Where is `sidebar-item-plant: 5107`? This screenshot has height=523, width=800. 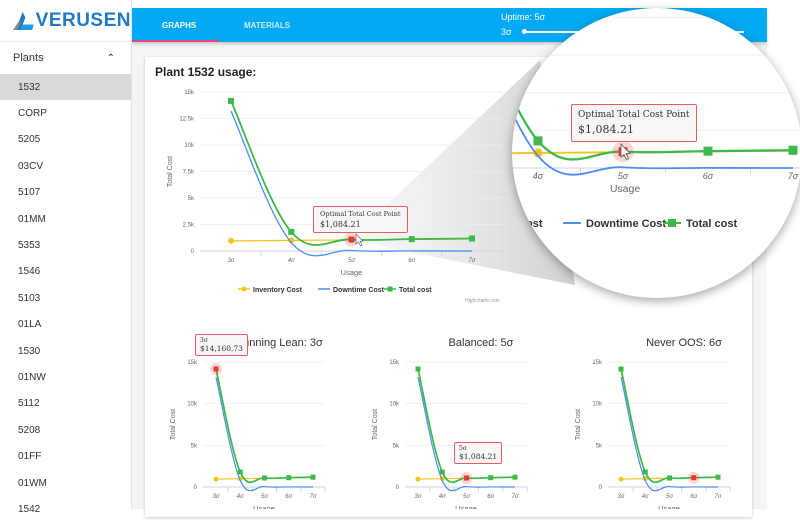
sidebar-item-plant: 5107 is located at coordinates (29, 193).